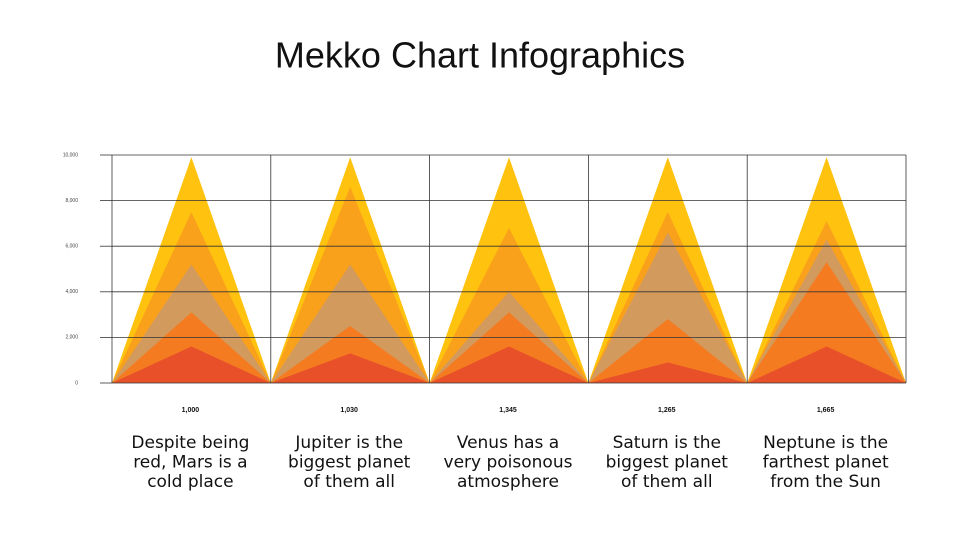 The height and width of the screenshot is (540, 960). I want to click on y-tick-label: 0, so click(76, 383).